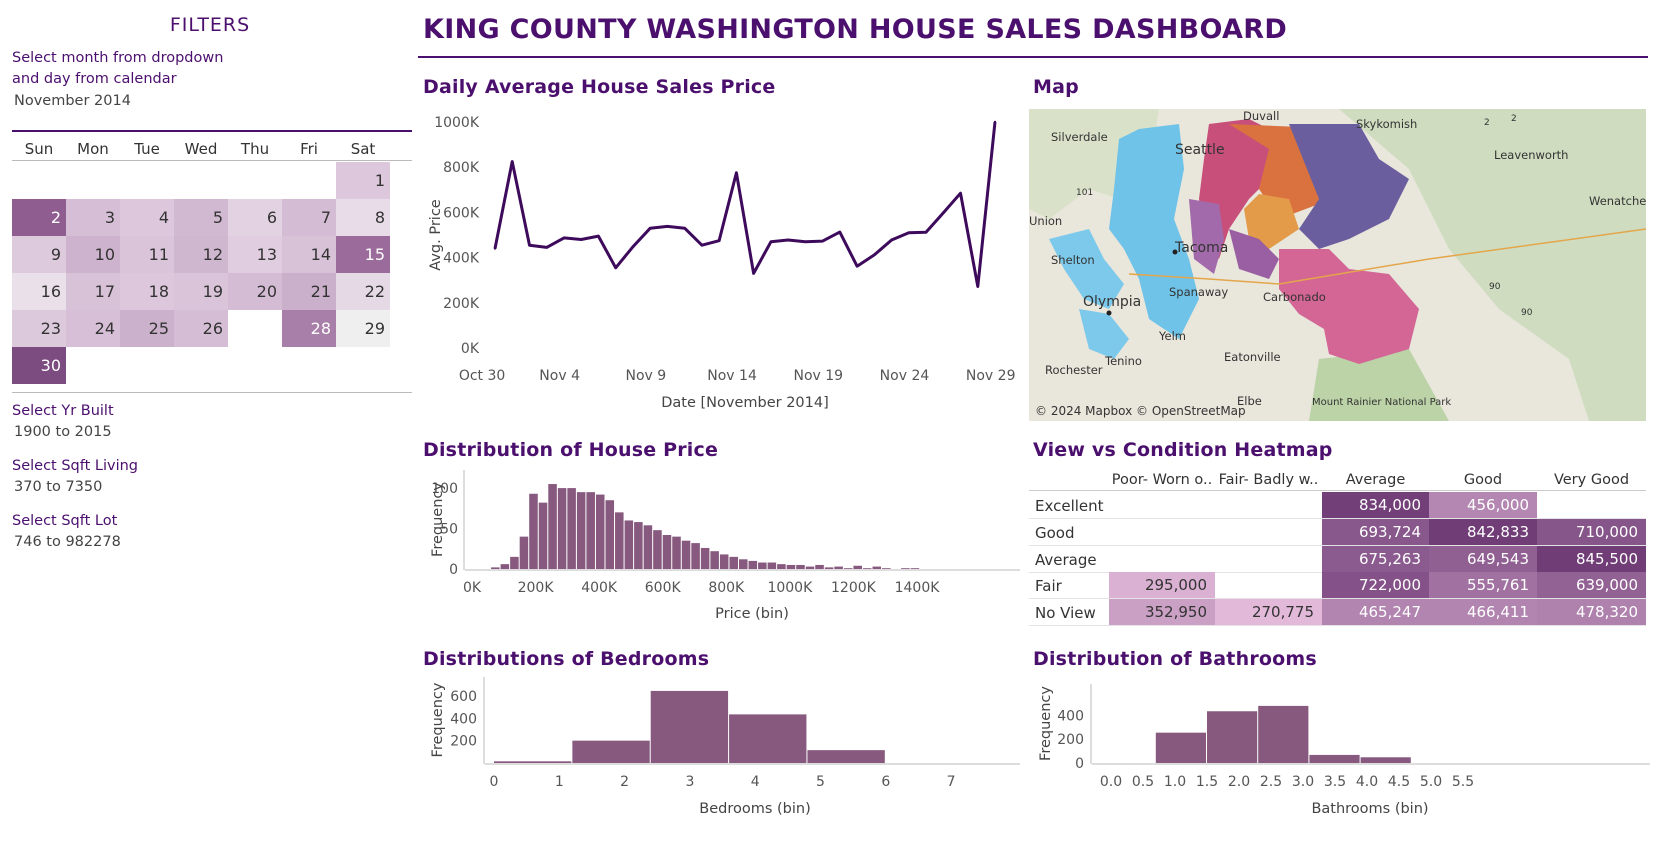 The image size is (1657, 851). I want to click on calendar-day: 7, so click(309, 217).